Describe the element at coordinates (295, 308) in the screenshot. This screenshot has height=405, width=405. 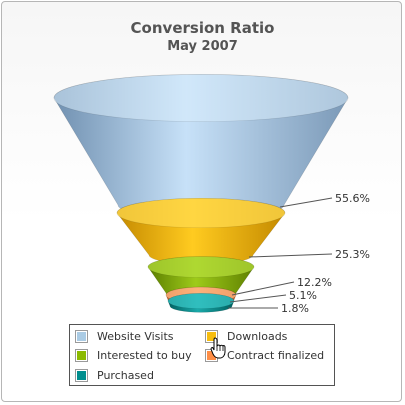
I see `data-label-purchased: 1.8%` at that location.